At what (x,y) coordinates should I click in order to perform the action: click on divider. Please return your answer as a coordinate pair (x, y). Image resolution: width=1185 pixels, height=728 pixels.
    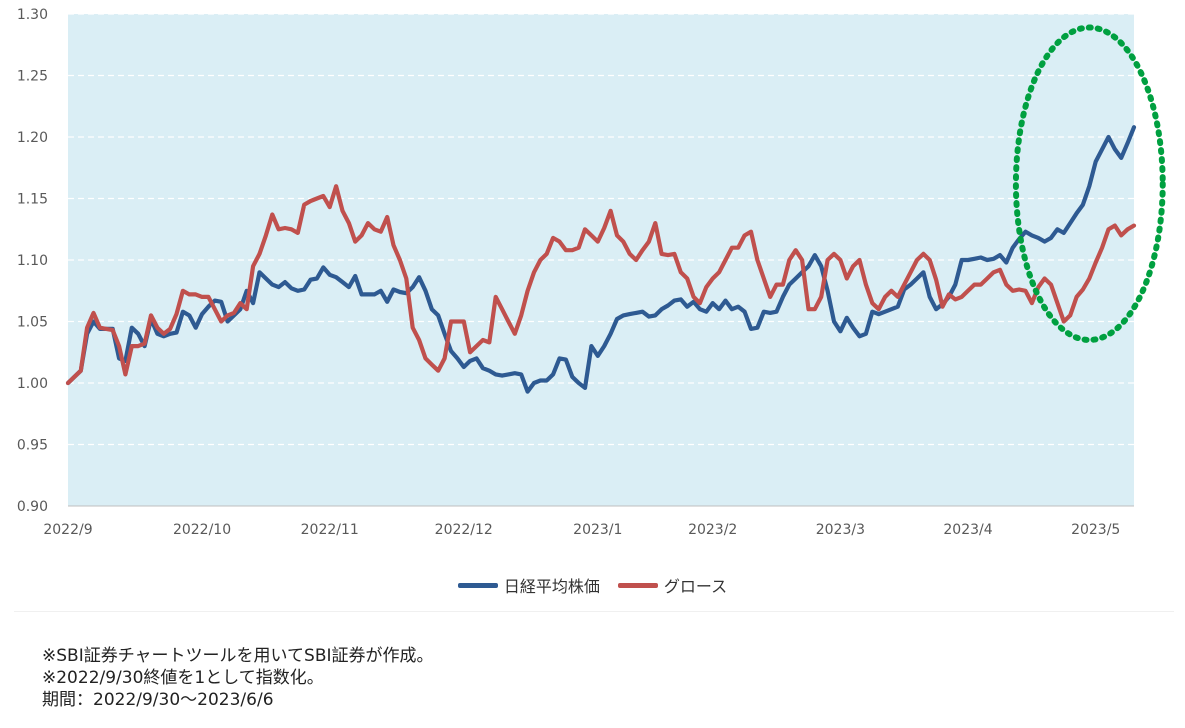
    Looking at the image, I should click on (594, 611).